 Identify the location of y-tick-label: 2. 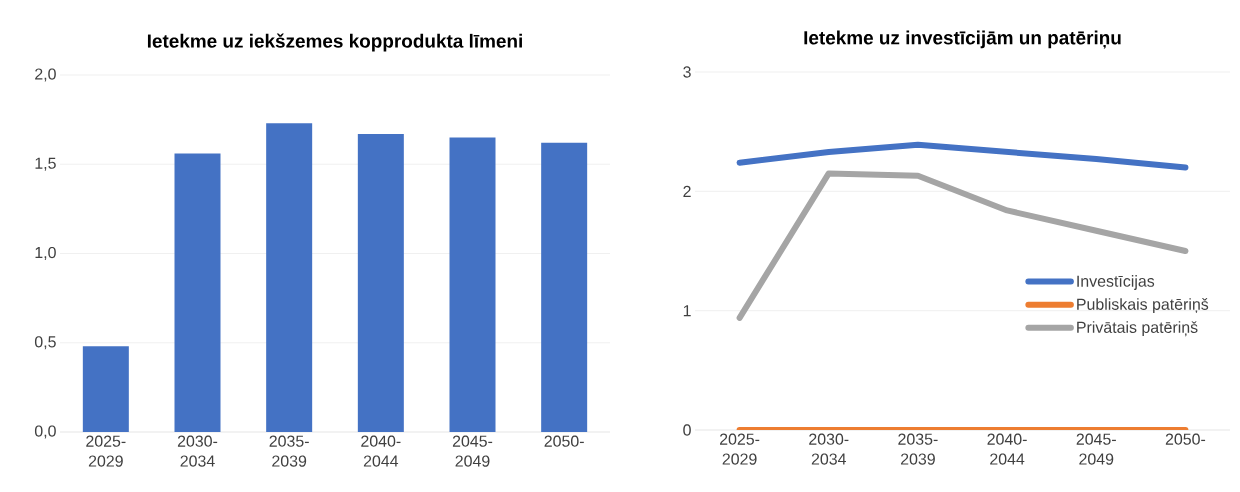
(687, 191).